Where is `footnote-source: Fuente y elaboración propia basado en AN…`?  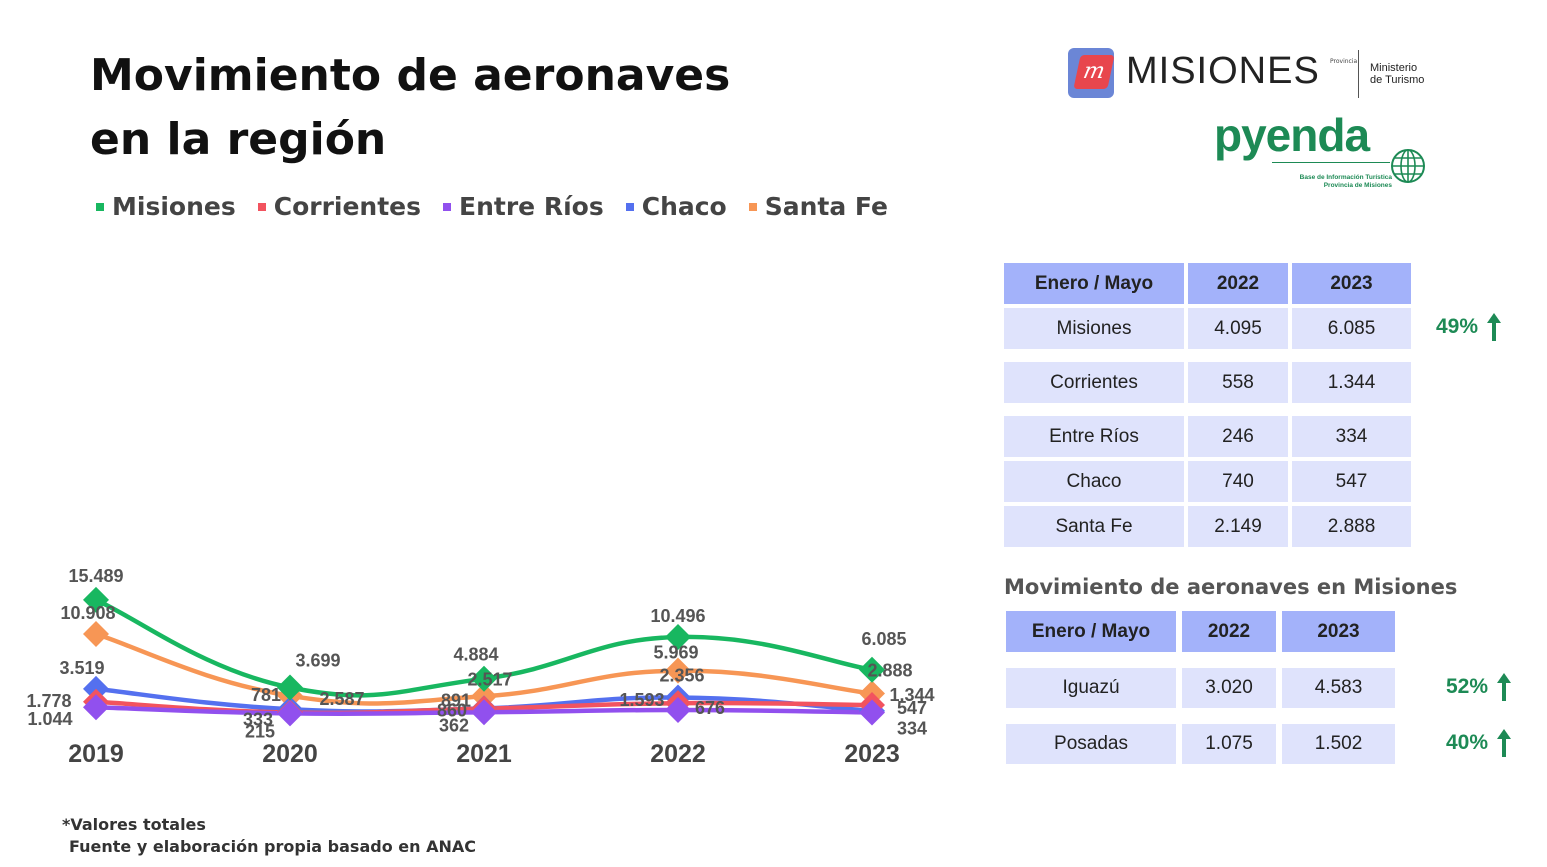
footnote-source: Fuente y elaboración propia basado en AN… is located at coordinates (272, 846).